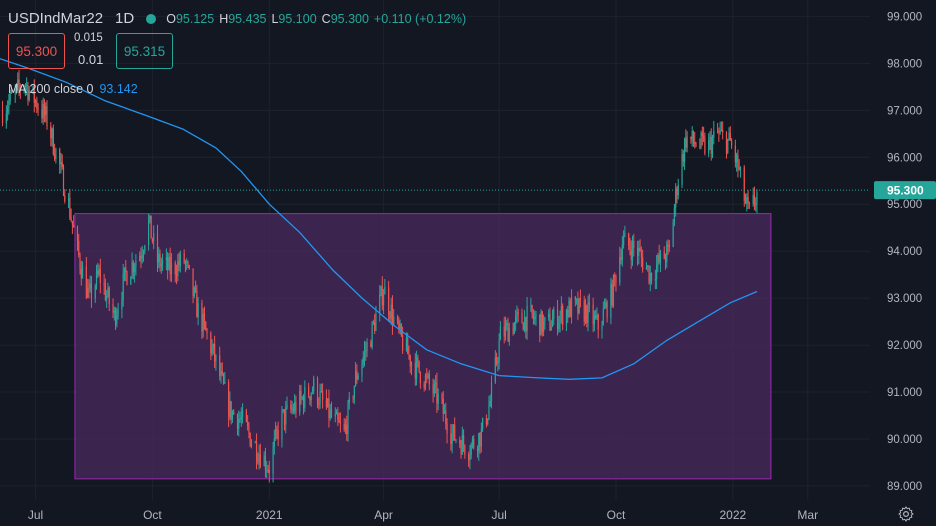  What do you see at coordinates (906, 514) in the screenshot?
I see `gear-icon` at bounding box center [906, 514].